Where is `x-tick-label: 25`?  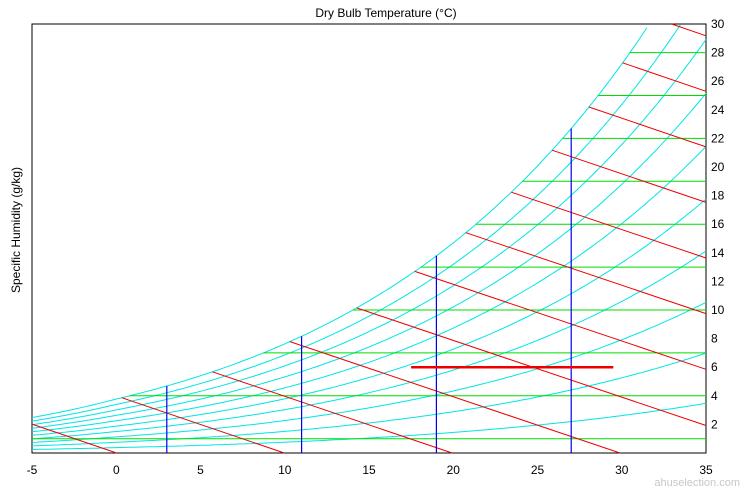 x-tick-label: 25 is located at coordinates (538, 470).